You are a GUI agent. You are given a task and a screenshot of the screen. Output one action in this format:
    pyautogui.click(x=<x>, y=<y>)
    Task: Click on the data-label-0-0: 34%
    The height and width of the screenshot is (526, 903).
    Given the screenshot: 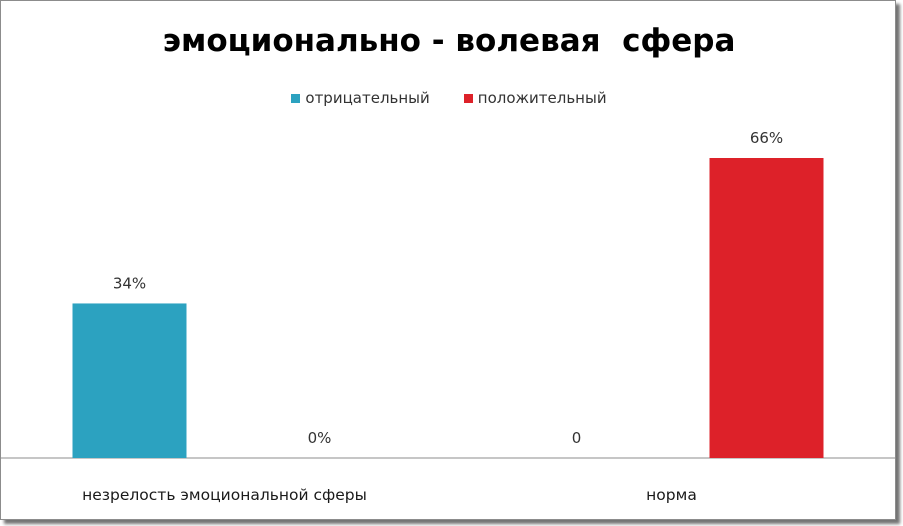 What is the action you would take?
    pyautogui.click(x=129, y=283)
    